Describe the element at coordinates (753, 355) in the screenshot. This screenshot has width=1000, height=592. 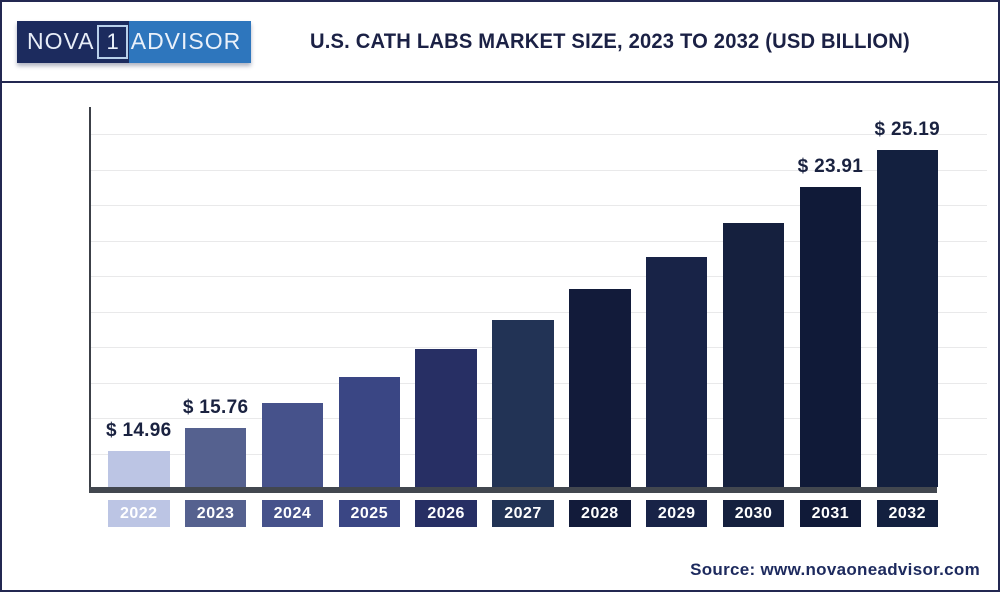
I see `bar-2030` at that location.